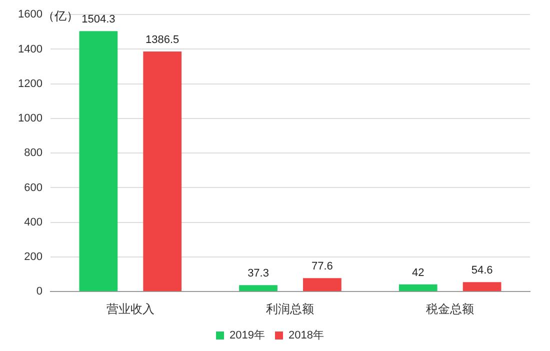 The image size is (550, 351). Describe the element at coordinates (33, 257) in the screenshot. I see `y-tick-label: 200` at that location.